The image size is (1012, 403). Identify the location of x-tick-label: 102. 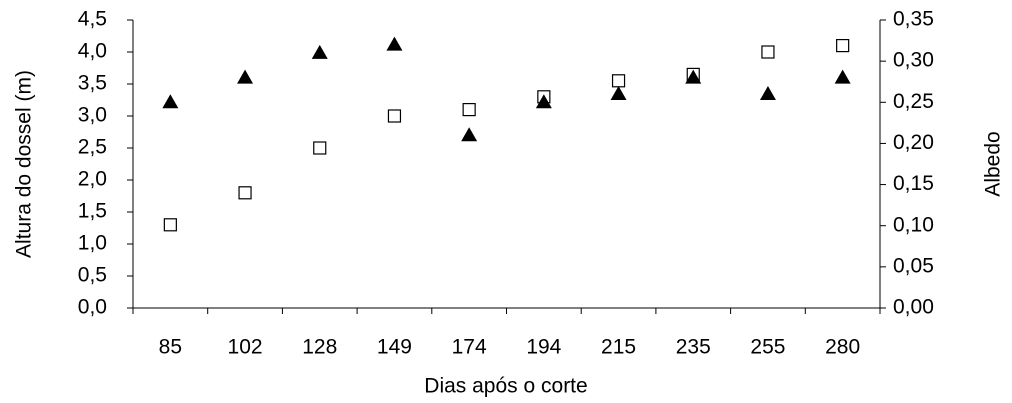
(245, 347).